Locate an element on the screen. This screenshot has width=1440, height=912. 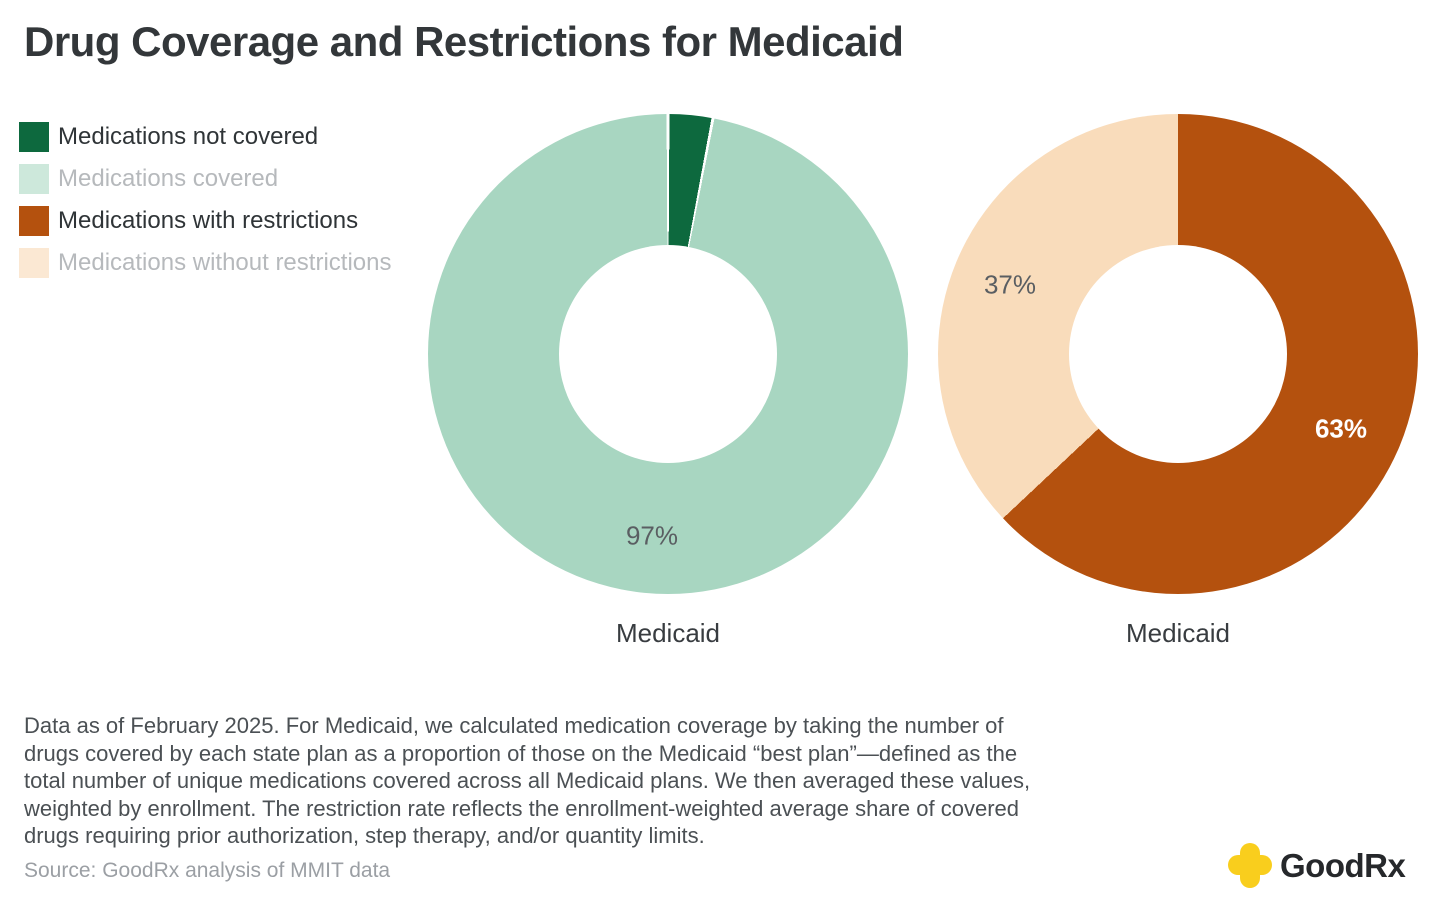
category-label-medicaid-left: Medicaid is located at coordinates (668, 633).